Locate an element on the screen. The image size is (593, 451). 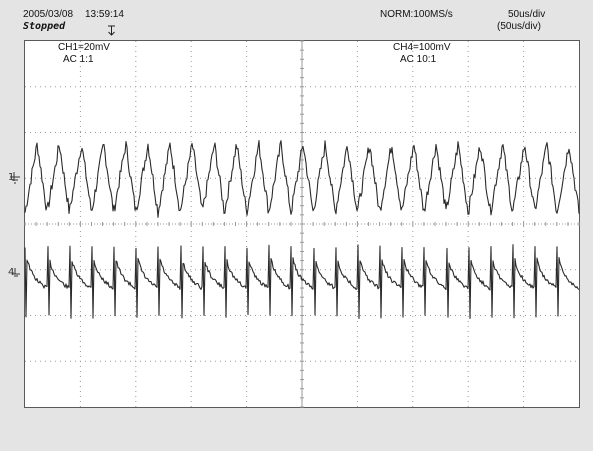
ch4-ground-marker-icon: 4 is located at coordinates (14, 272).